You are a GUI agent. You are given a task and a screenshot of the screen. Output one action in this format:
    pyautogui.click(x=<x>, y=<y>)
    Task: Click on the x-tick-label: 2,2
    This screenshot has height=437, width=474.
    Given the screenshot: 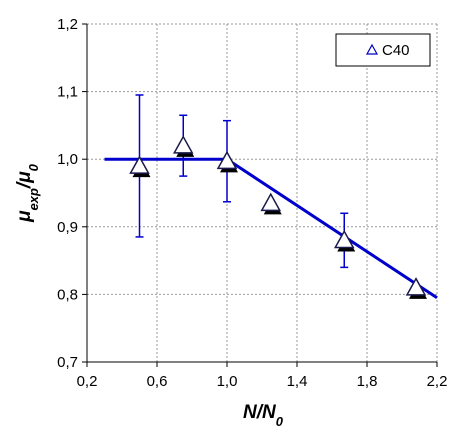 What is the action you would take?
    pyautogui.click(x=437, y=381)
    